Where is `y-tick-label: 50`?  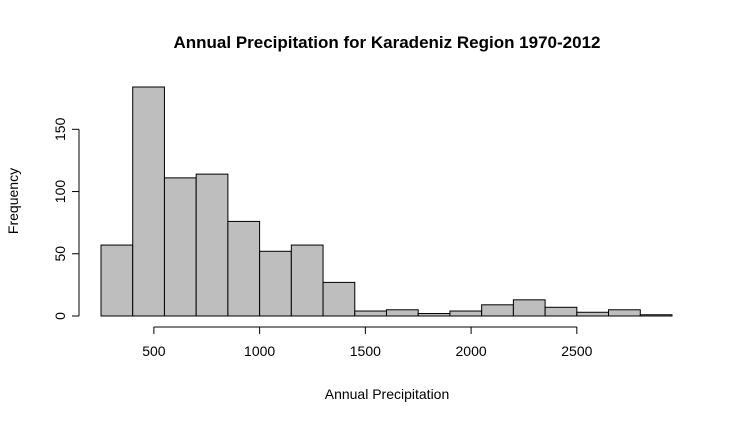
y-tick-label: 50 is located at coordinates (60, 254).